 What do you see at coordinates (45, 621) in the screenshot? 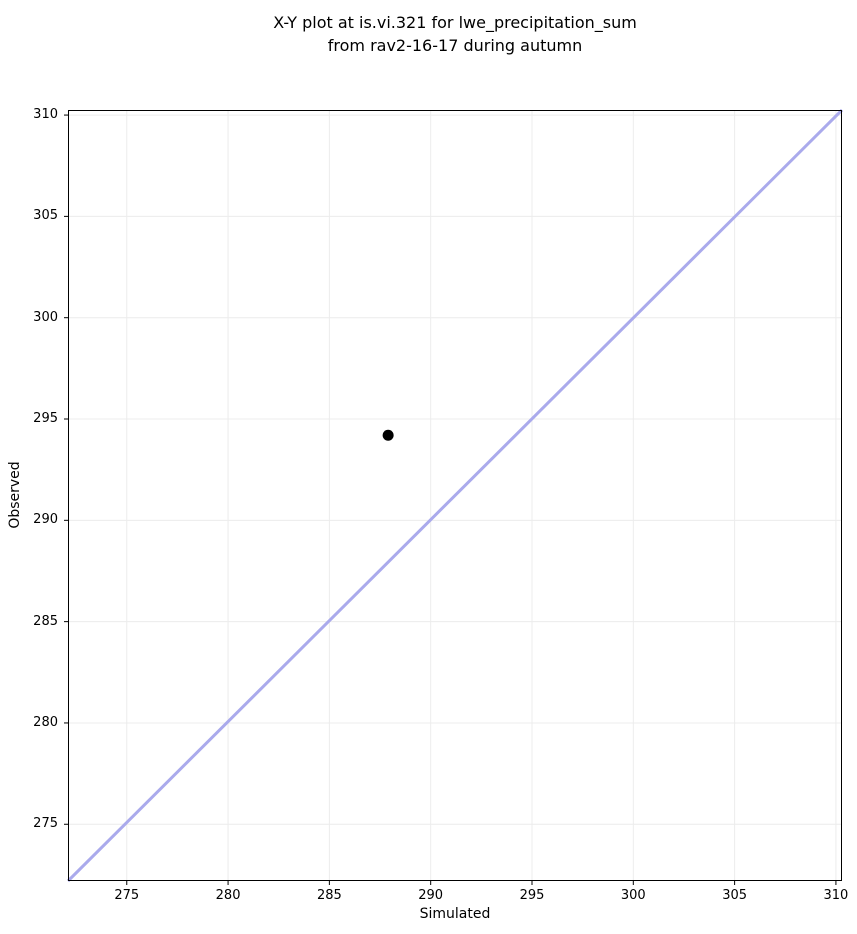
I see `y-tick-label: 285` at bounding box center [45, 621].